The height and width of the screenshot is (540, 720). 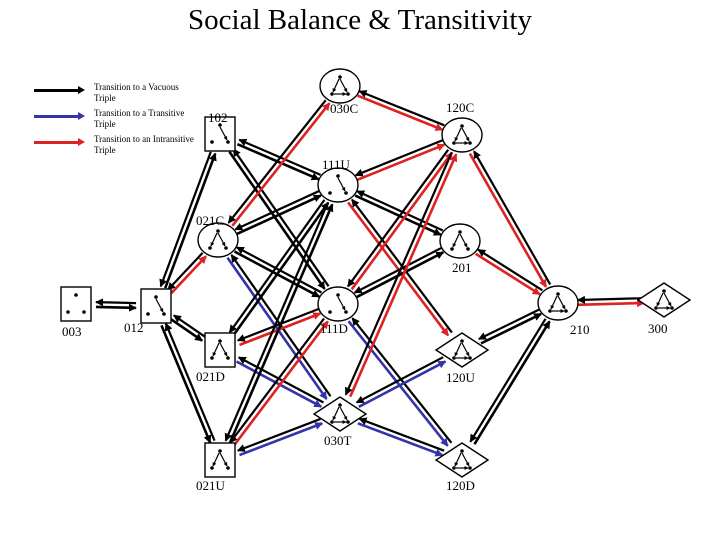 What do you see at coordinates (139, 118) in the screenshot?
I see `legend-label-transitive: Transition to a Transitive Triple` at bounding box center [139, 118].